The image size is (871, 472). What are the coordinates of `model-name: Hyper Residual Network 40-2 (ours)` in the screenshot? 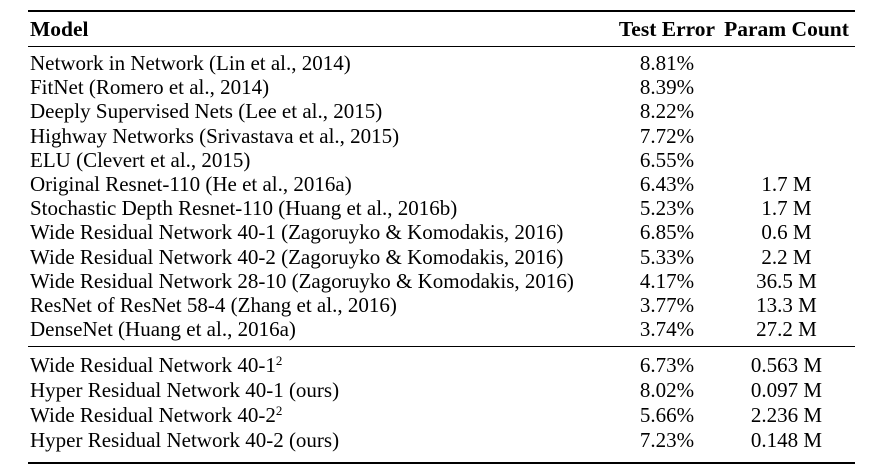 It's located at (185, 440).